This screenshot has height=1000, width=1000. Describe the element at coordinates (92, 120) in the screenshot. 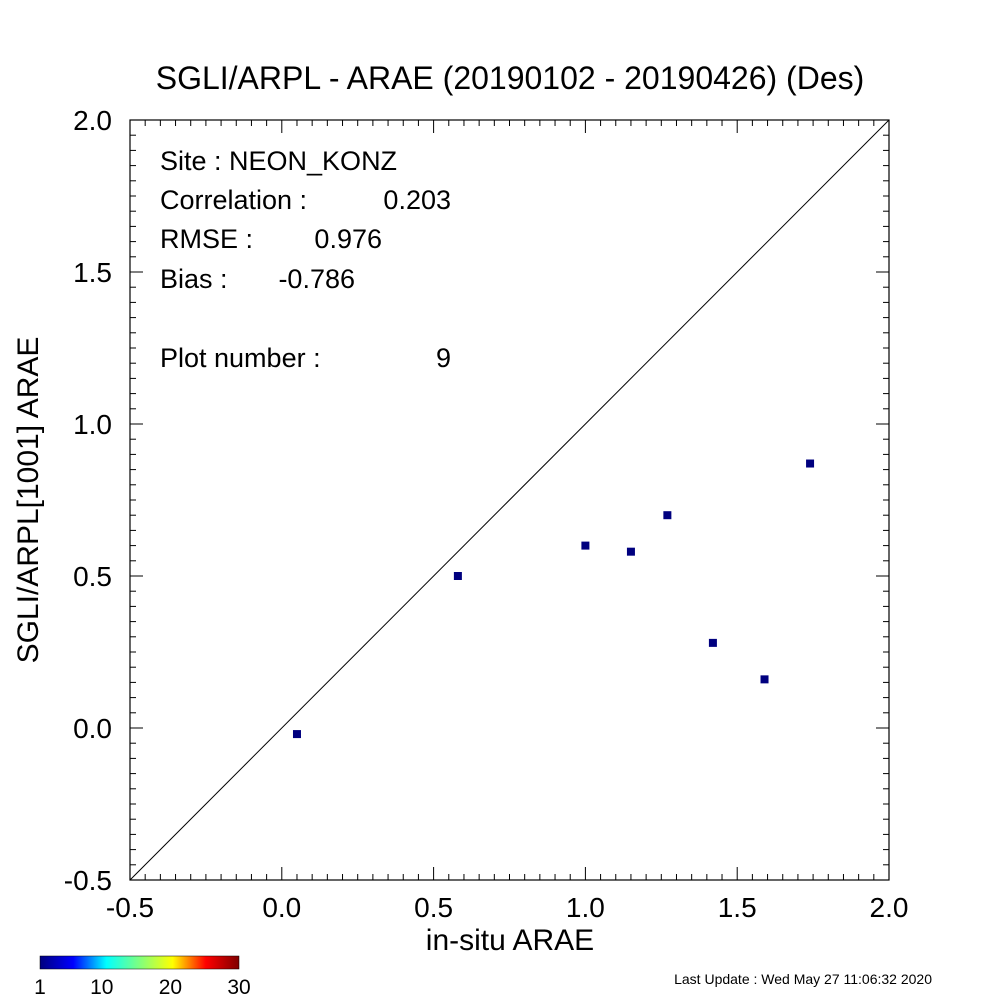

I see `y-tick-label: 2.0` at that location.